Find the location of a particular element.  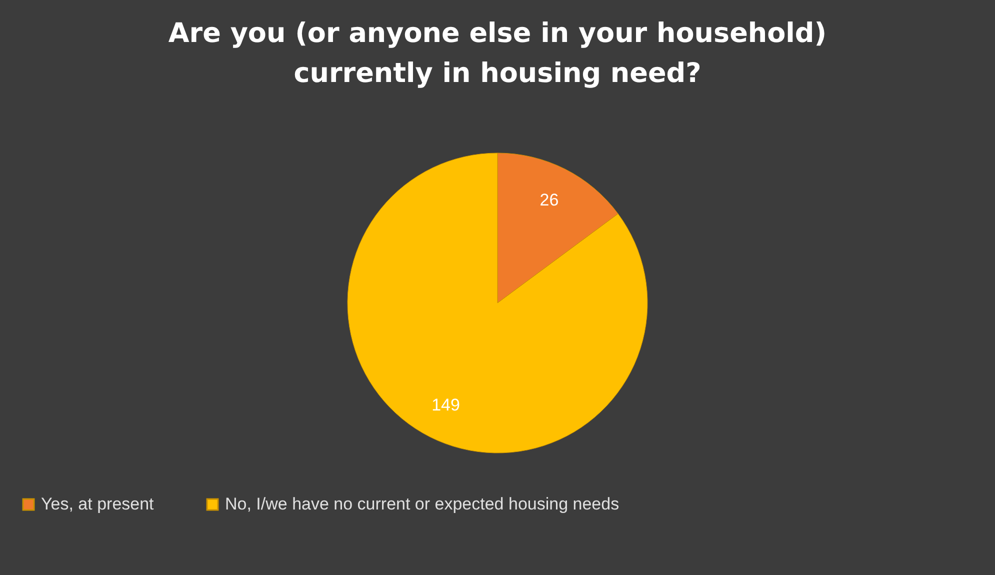

data-label: 149 is located at coordinates (446, 405).